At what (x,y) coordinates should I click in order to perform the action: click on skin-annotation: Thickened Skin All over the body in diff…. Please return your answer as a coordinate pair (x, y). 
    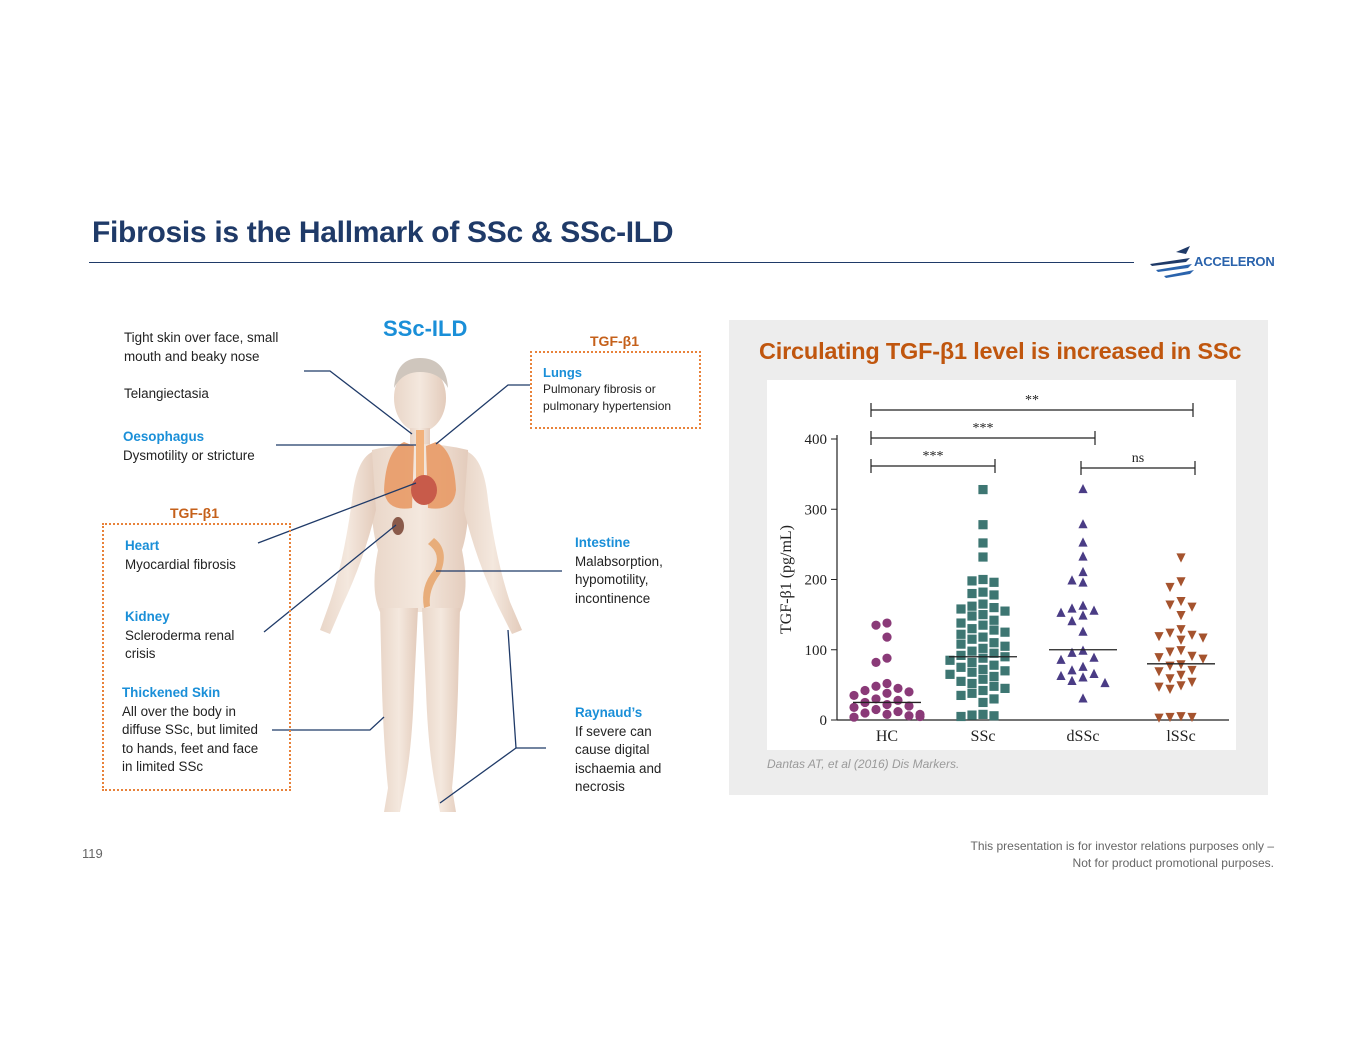
    Looking at the image, I should click on (190, 730).